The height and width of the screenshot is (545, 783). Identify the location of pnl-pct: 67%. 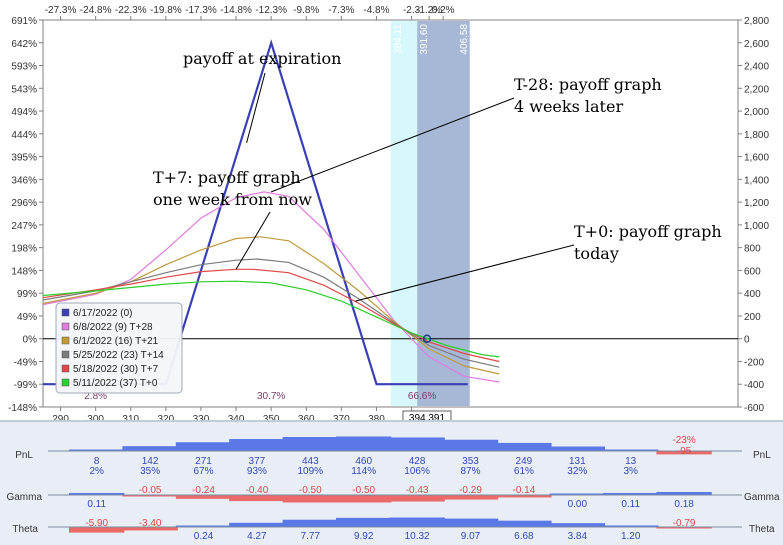
(203, 471).